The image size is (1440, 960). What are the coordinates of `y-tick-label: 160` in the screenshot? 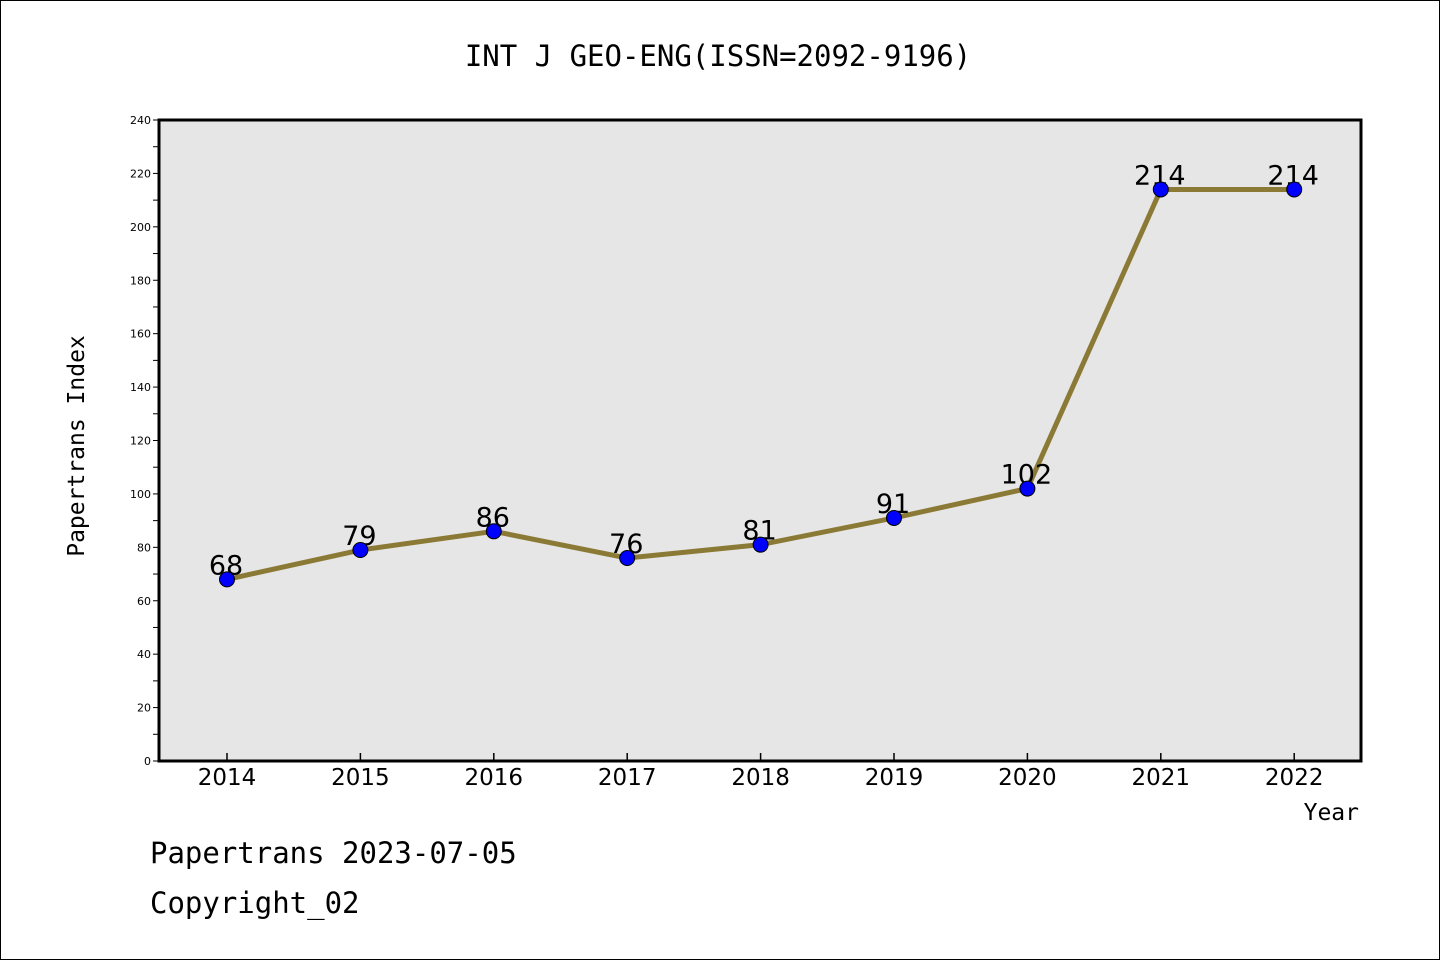 It's located at (140, 334).